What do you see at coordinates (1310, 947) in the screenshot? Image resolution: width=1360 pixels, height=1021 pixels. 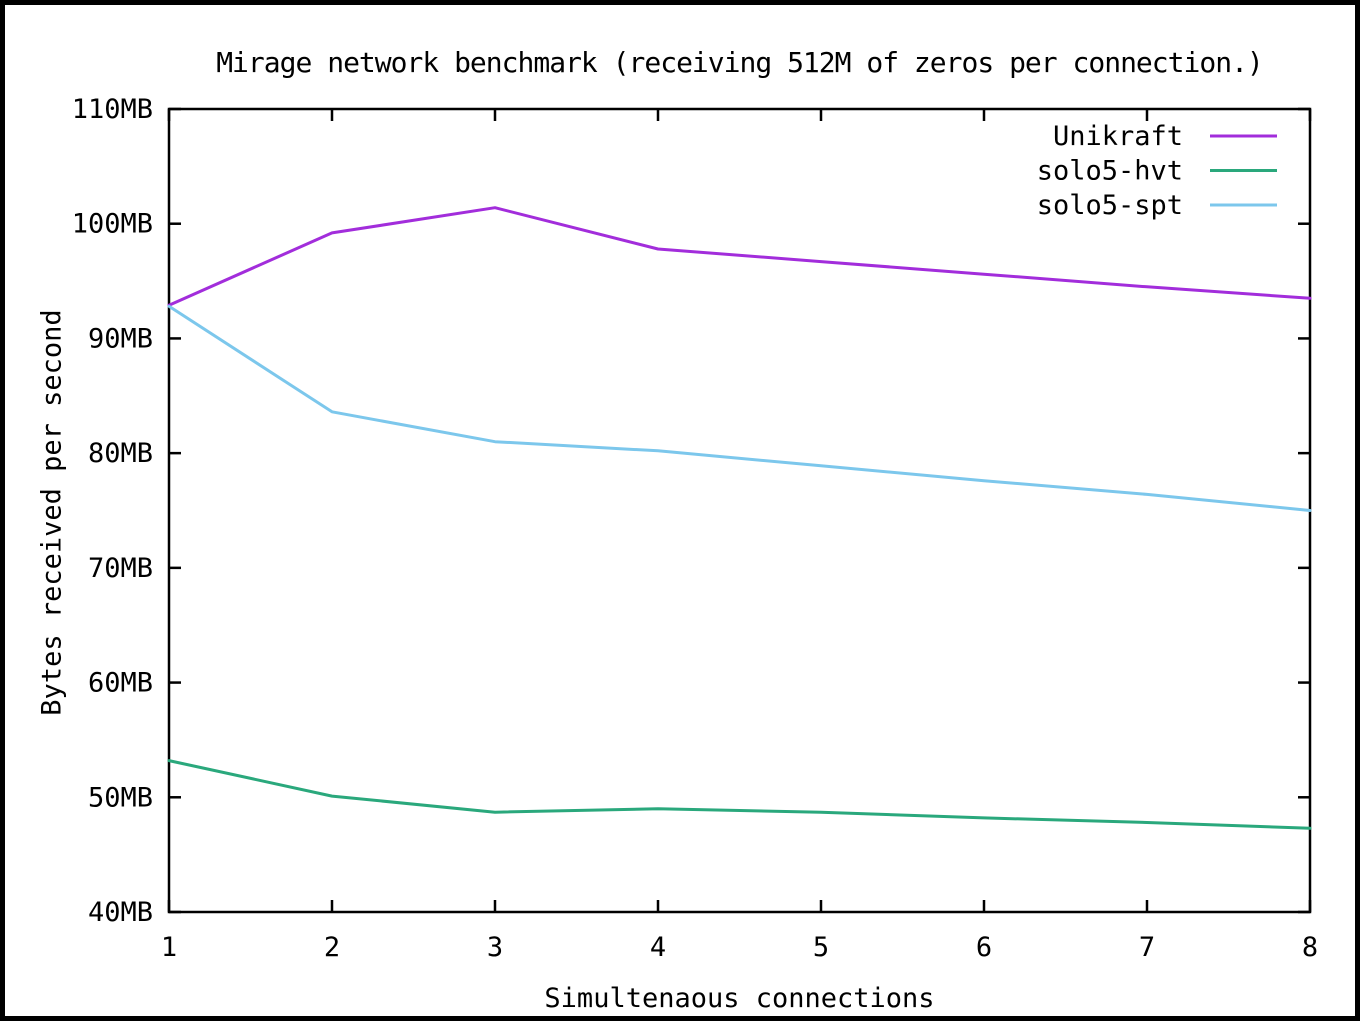 I see `x-tick-label: 8` at bounding box center [1310, 947].